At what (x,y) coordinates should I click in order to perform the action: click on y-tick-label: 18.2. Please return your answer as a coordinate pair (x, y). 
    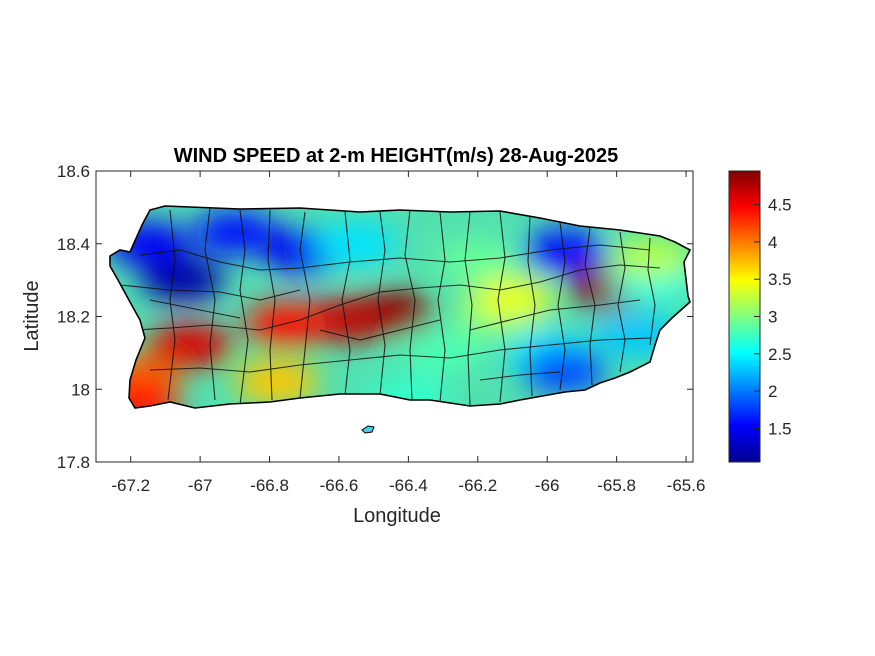
    Looking at the image, I should click on (73, 317).